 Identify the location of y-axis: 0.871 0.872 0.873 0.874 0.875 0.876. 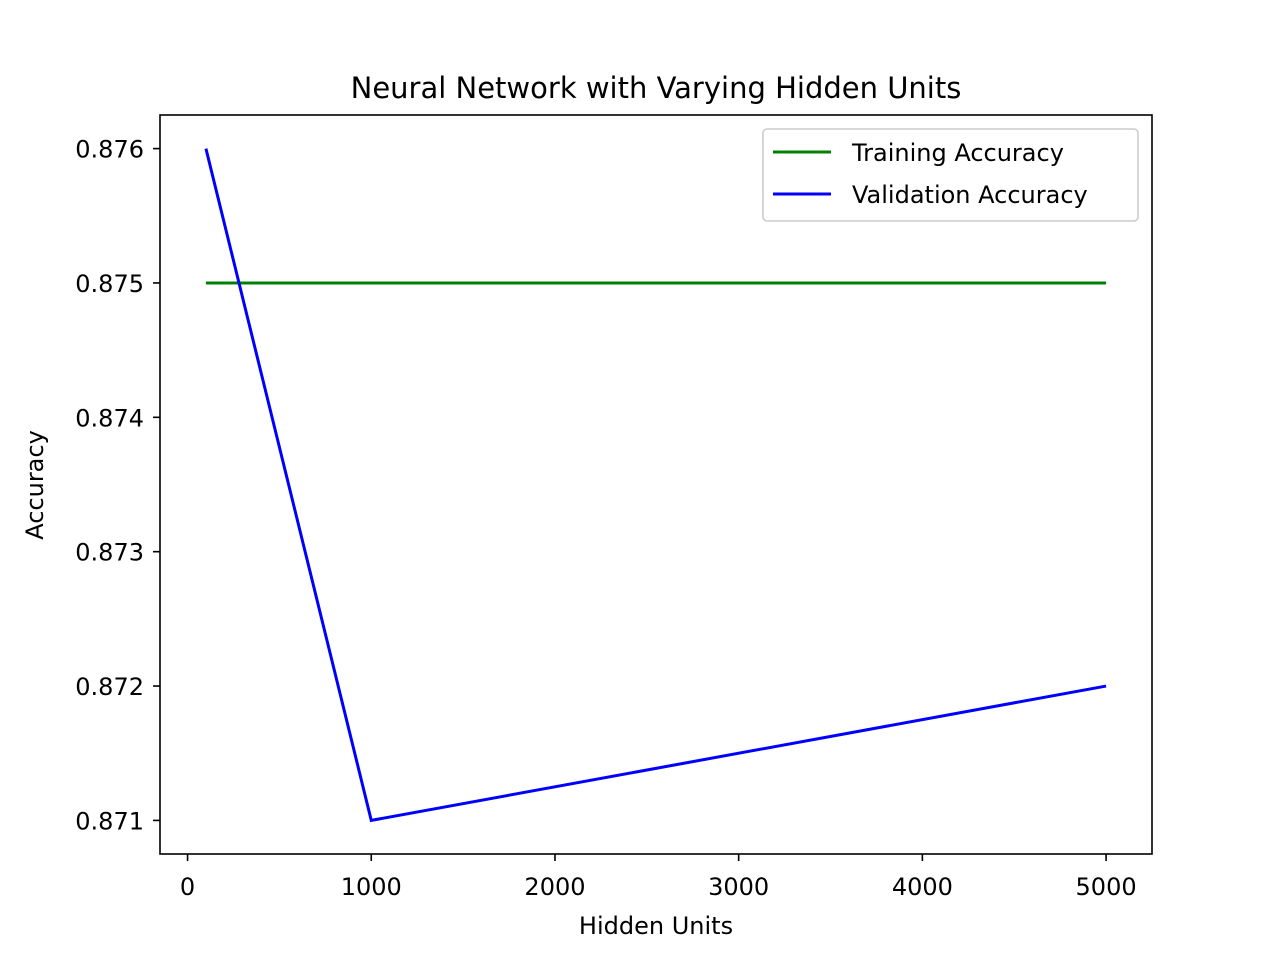
(117, 485).